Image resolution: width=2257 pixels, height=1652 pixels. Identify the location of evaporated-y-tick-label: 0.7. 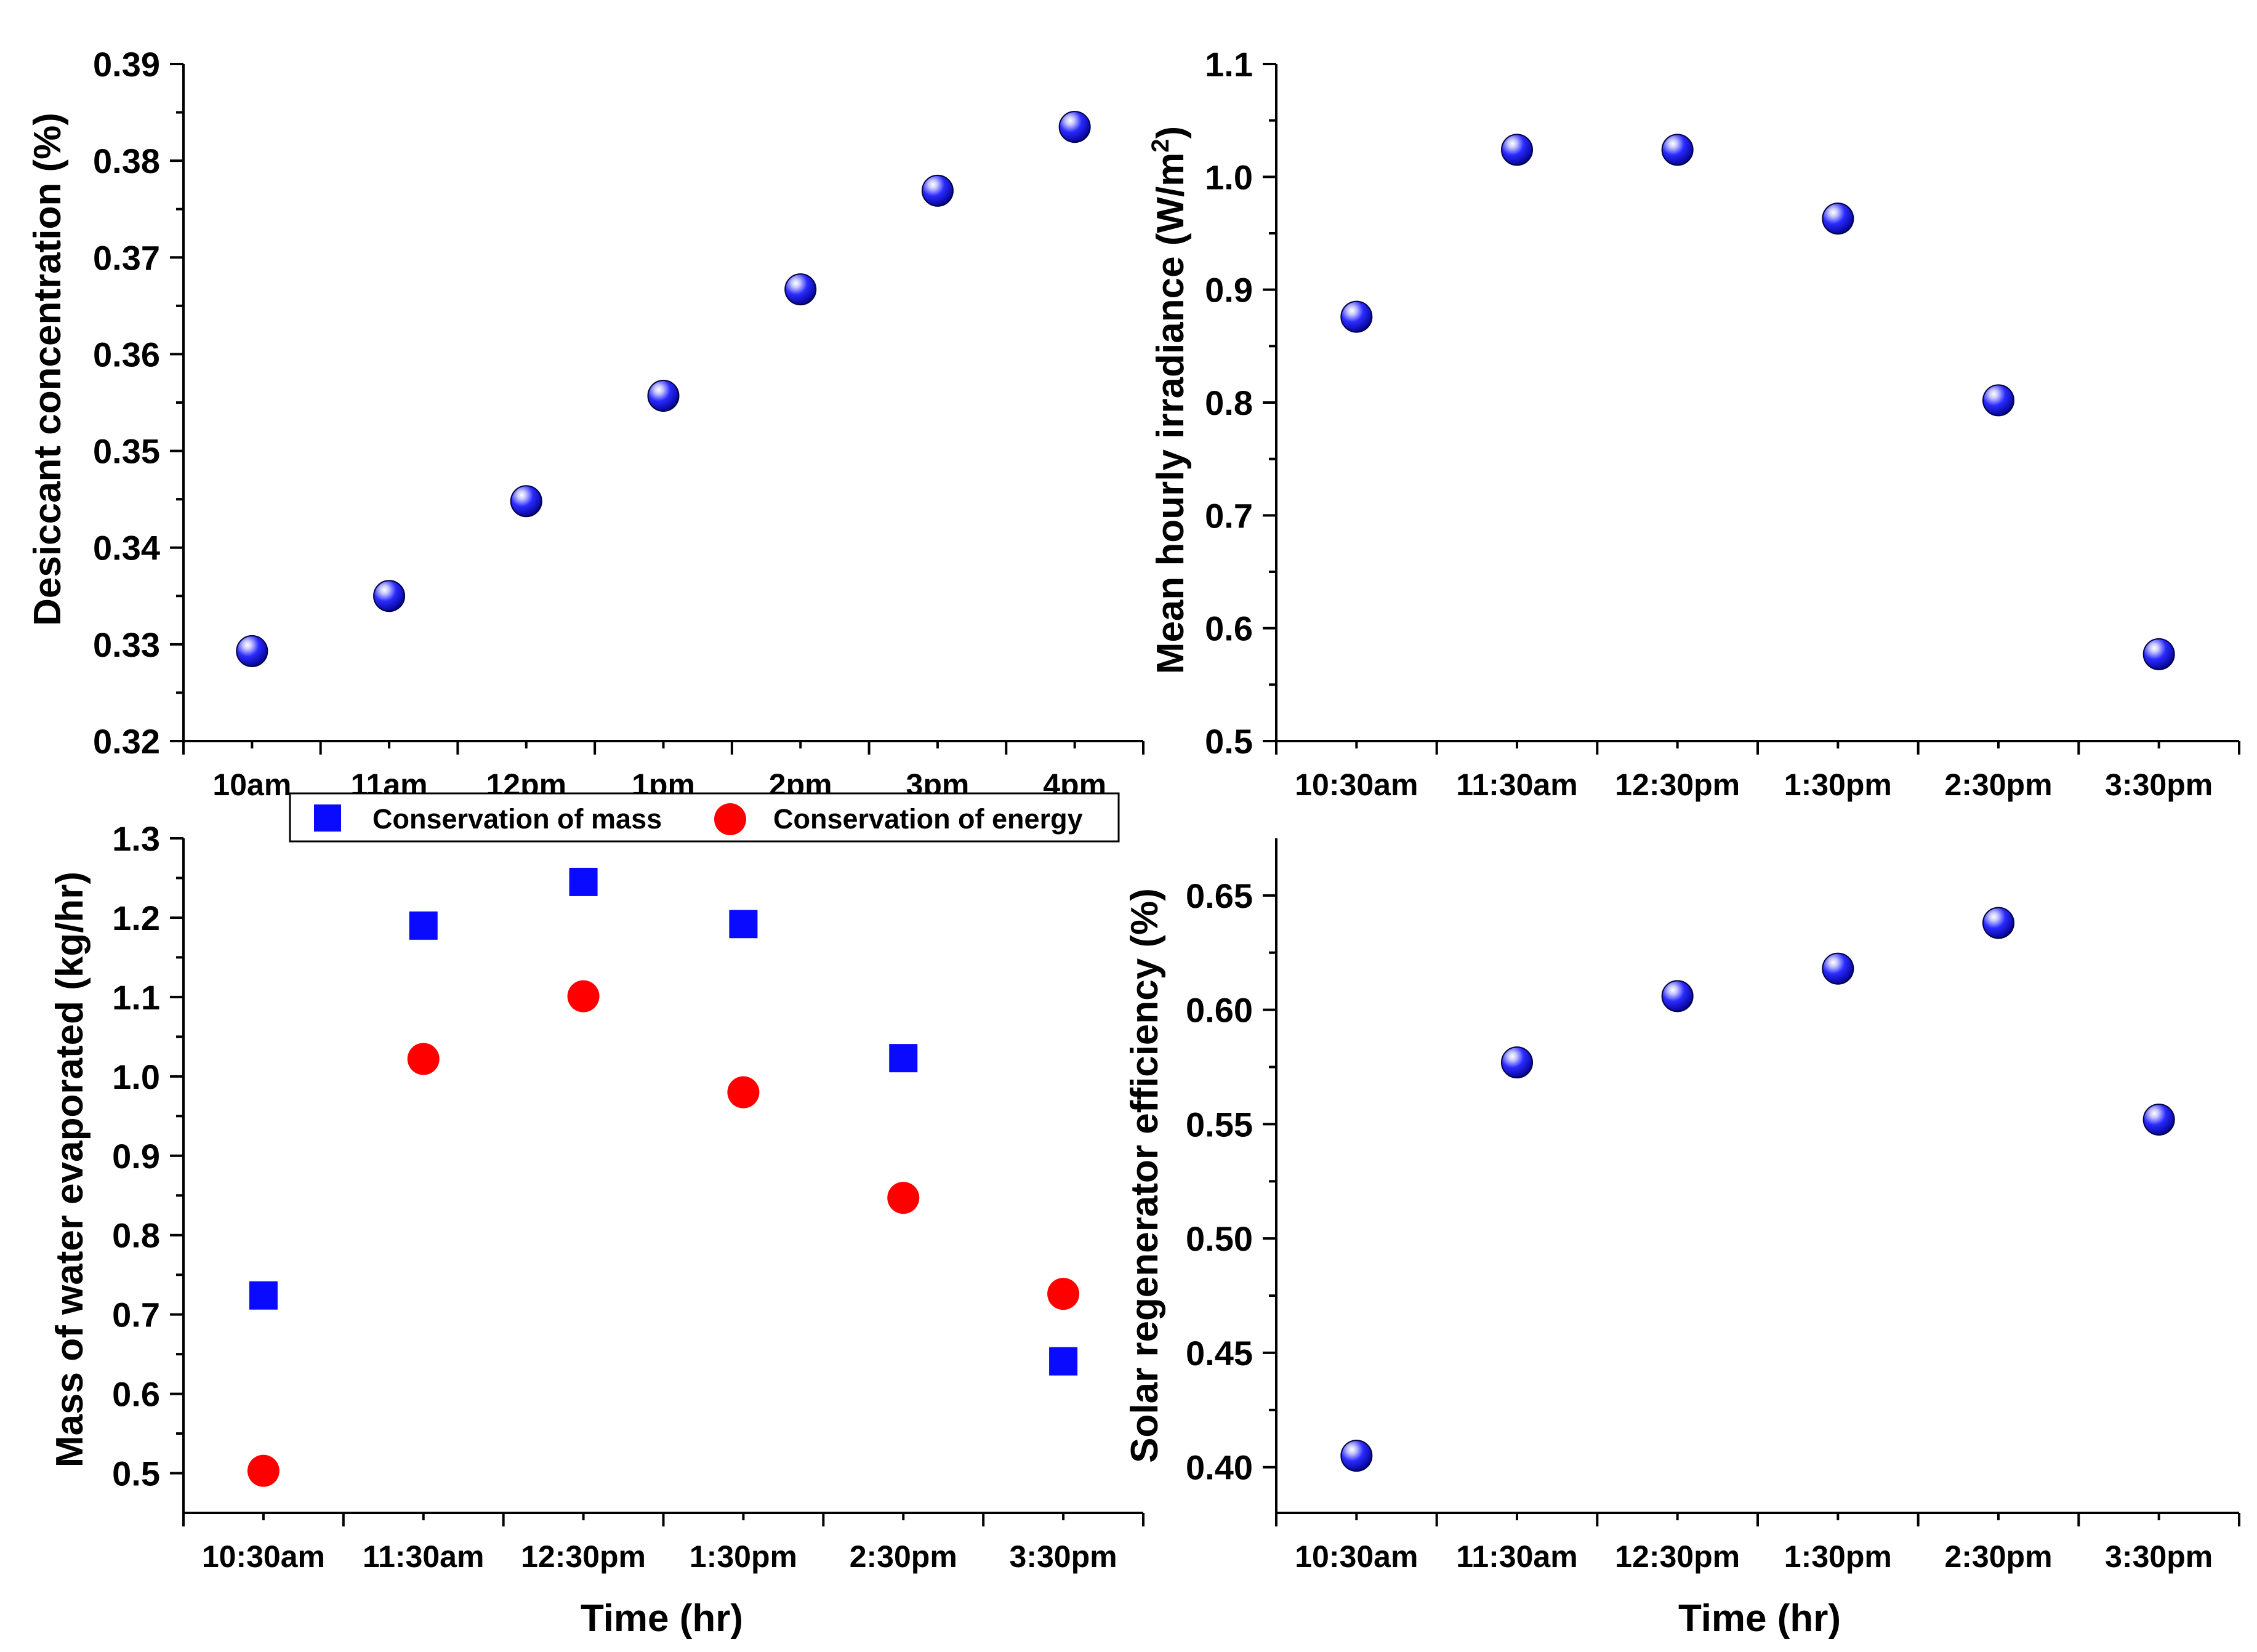
(136, 1315).